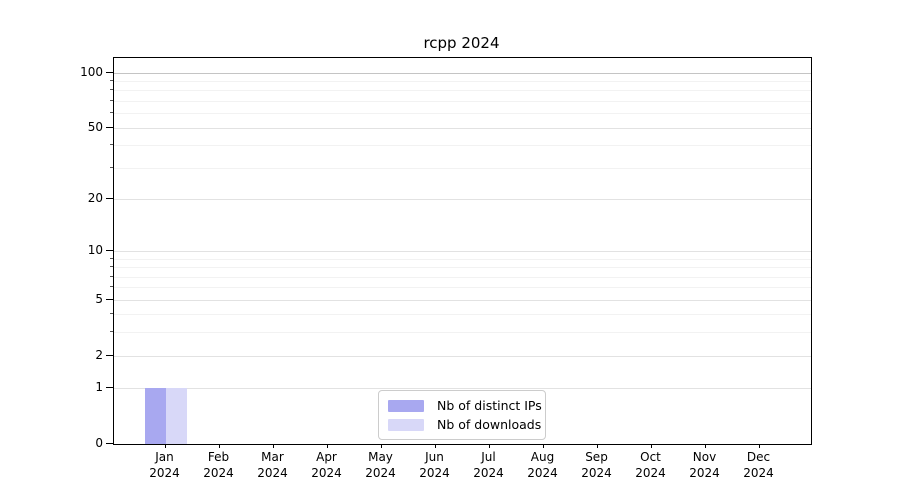 The height and width of the screenshot is (500, 900). Describe the element at coordinates (99, 387) in the screenshot. I see `y-tick-label: 1` at that location.